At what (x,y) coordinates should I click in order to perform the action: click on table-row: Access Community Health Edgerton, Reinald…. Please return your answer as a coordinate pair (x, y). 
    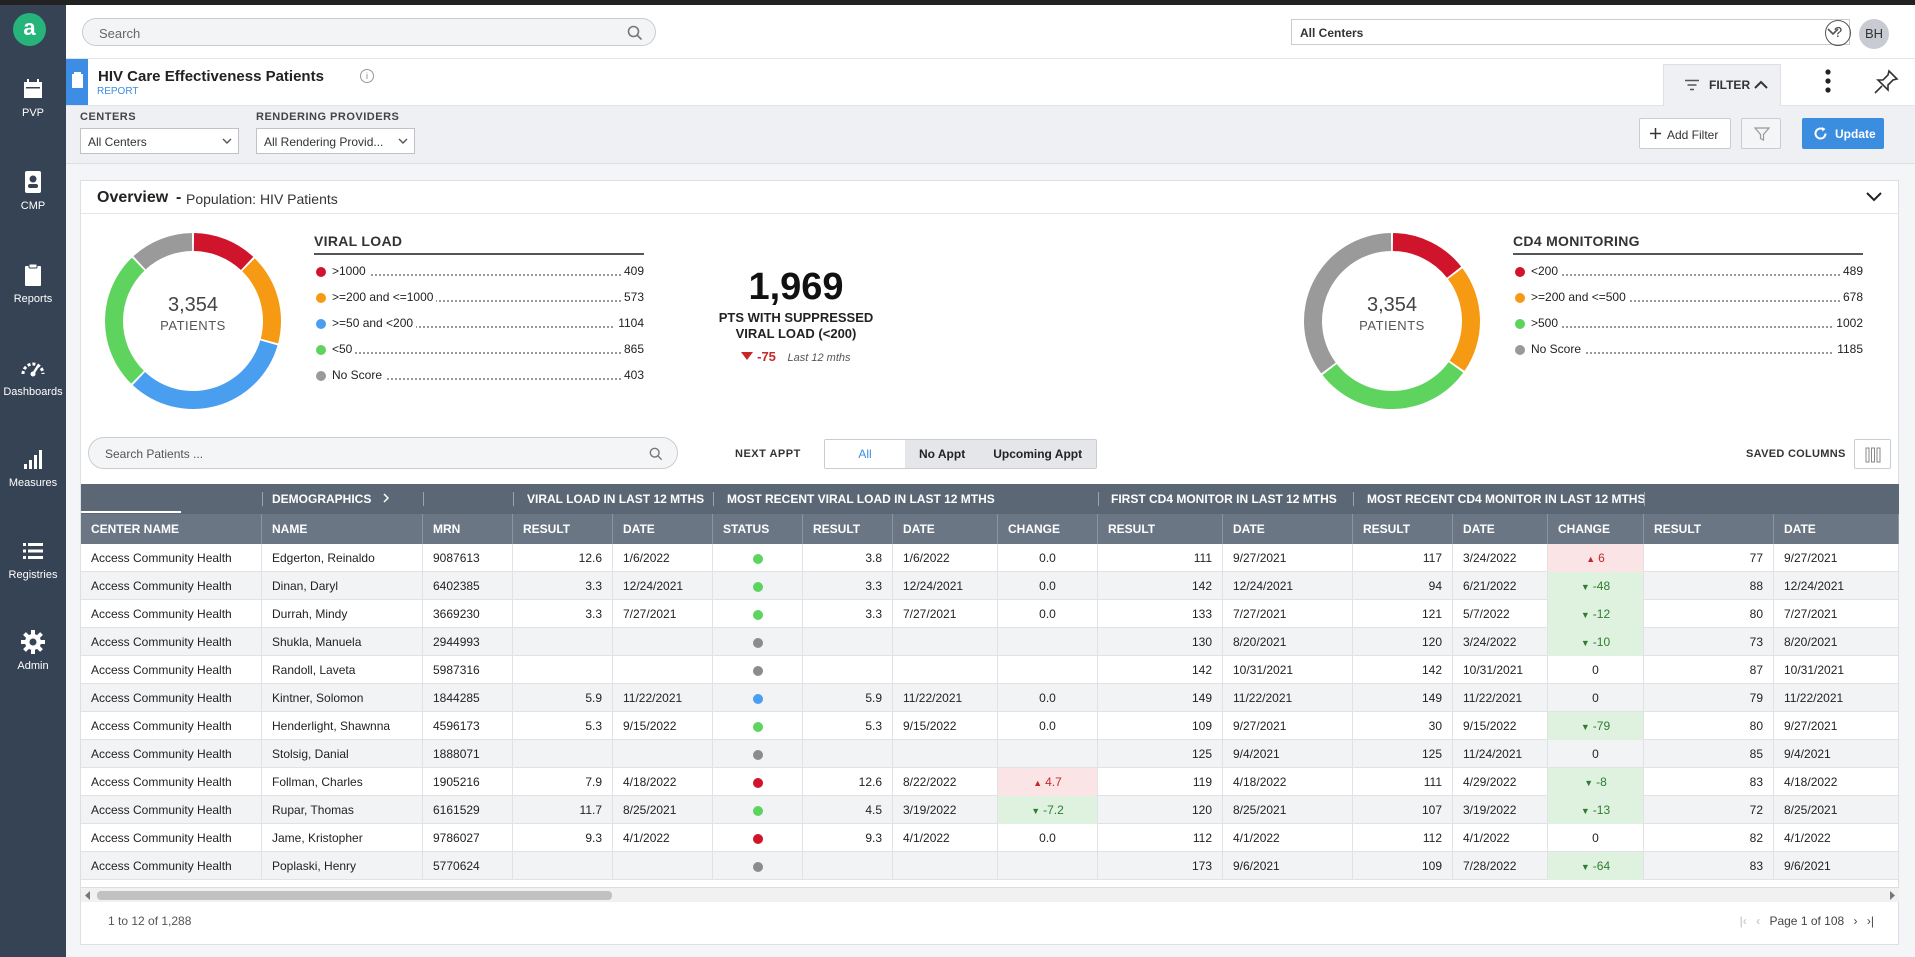
    Looking at the image, I should click on (990, 558).